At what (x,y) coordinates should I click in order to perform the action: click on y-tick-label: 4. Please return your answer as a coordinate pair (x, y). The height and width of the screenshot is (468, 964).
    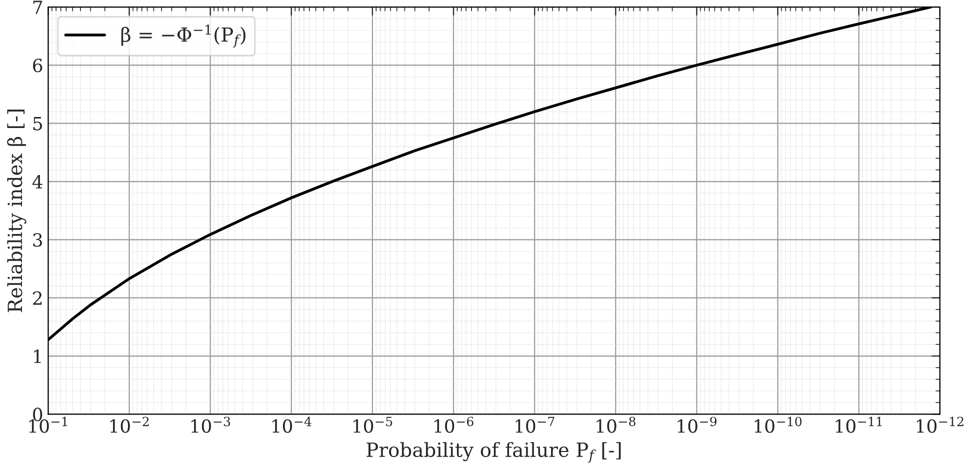
    Looking at the image, I should click on (37, 181).